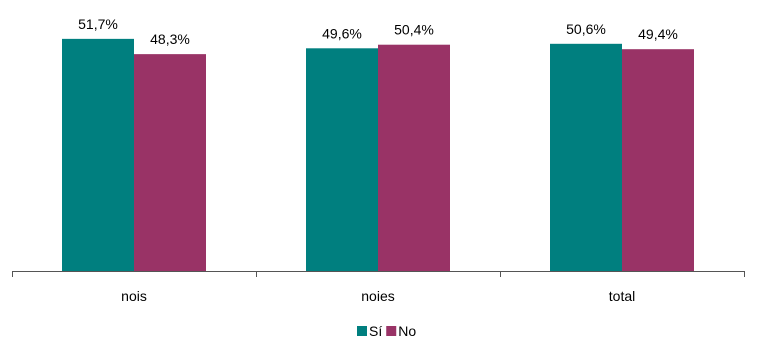  I want to click on data-labels-group: 51,7% 48,3% 49,6% 50,4% 50,6% 49,4%, so click(378, 31).